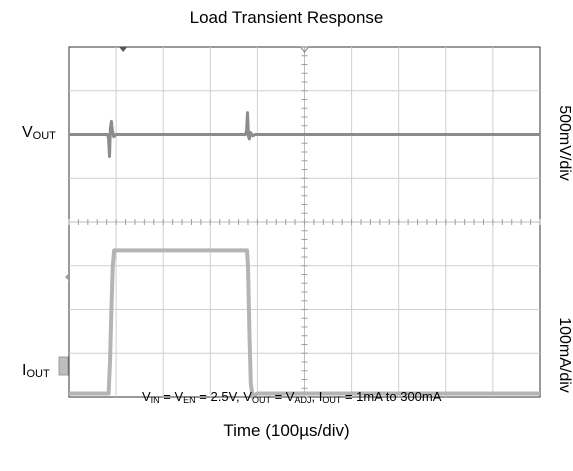 The height and width of the screenshot is (471, 573). I want to click on iout-scale-label: 100mA/div, so click(564, 355).